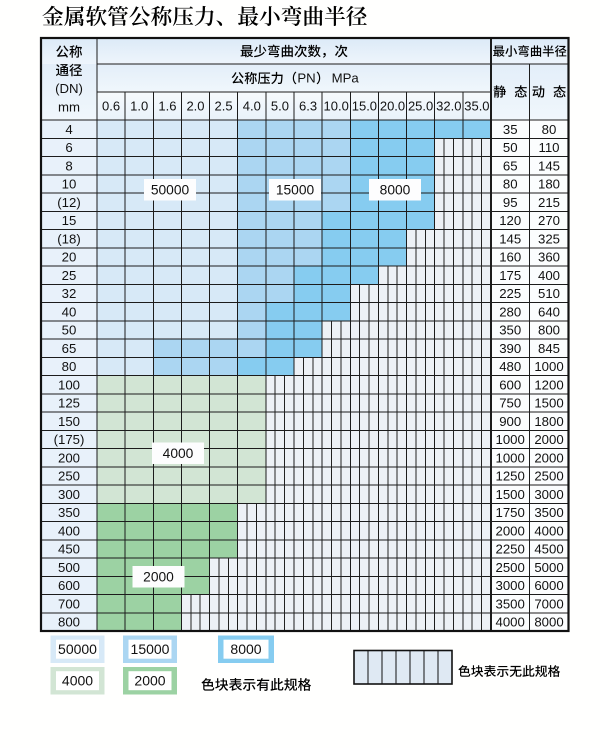 The width and height of the screenshot is (600, 748). What do you see at coordinates (69, 476) in the screenshot?
I see `svg-text: 250` at bounding box center [69, 476].